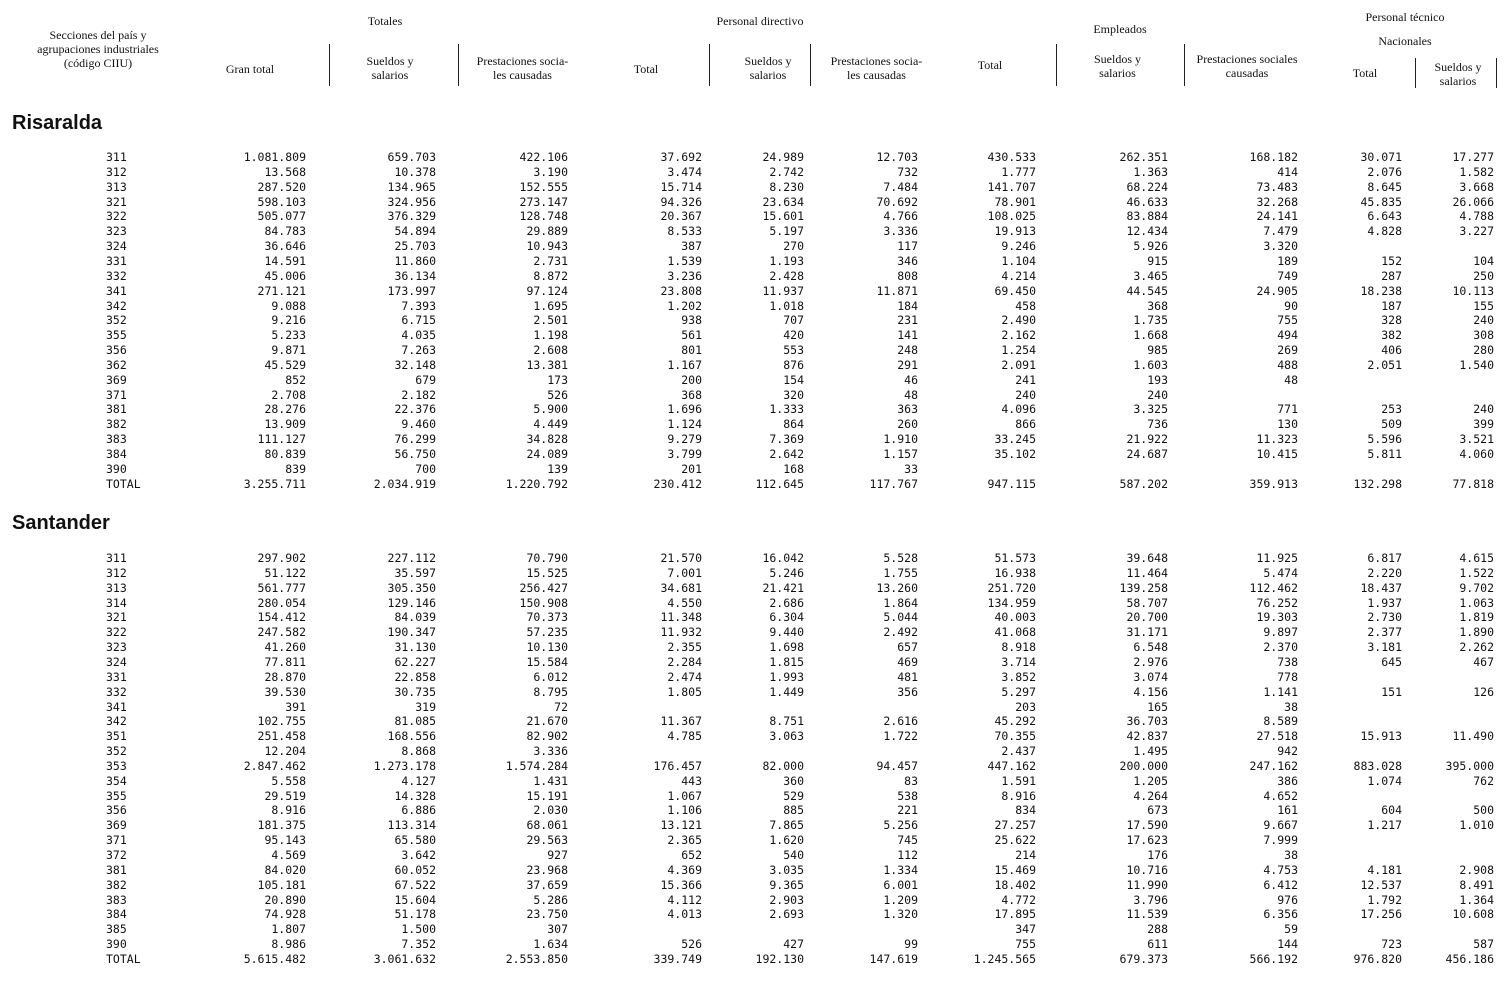 The width and height of the screenshot is (1510, 994). What do you see at coordinates (1287, 171) in the screenshot?
I see `value-cell: 414` at bounding box center [1287, 171].